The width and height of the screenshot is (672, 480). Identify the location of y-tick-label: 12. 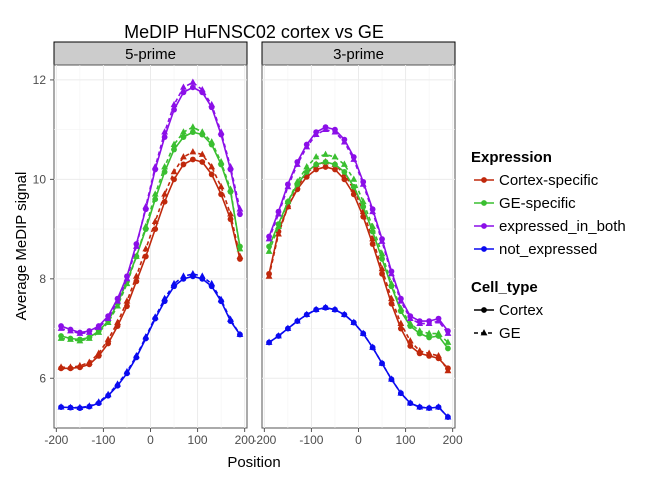
(40, 80).